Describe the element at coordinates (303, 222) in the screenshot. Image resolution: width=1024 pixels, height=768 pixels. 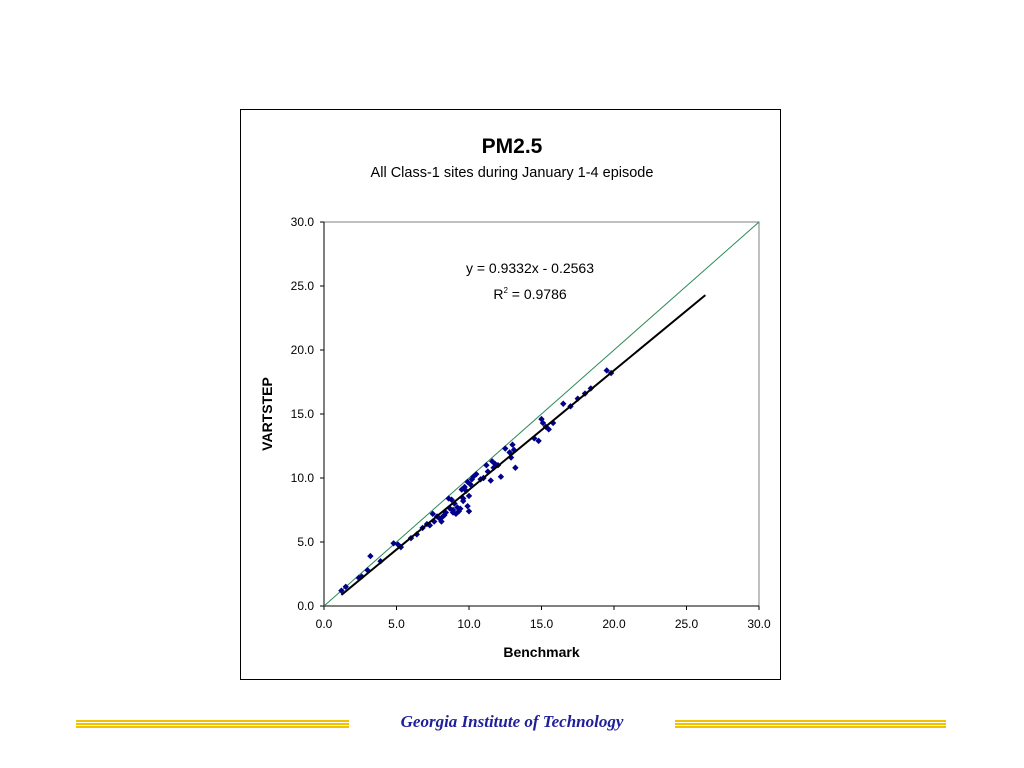
I see `y-tick-label: 30.0` at that location.